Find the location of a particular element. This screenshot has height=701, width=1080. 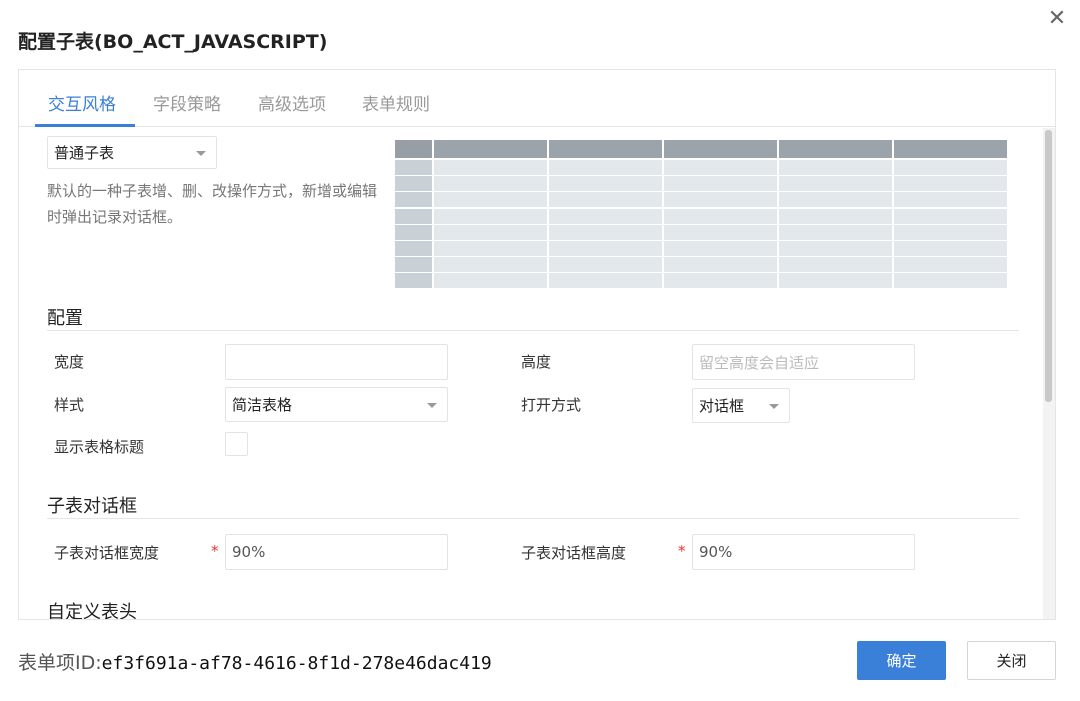

width-input is located at coordinates (336, 362).